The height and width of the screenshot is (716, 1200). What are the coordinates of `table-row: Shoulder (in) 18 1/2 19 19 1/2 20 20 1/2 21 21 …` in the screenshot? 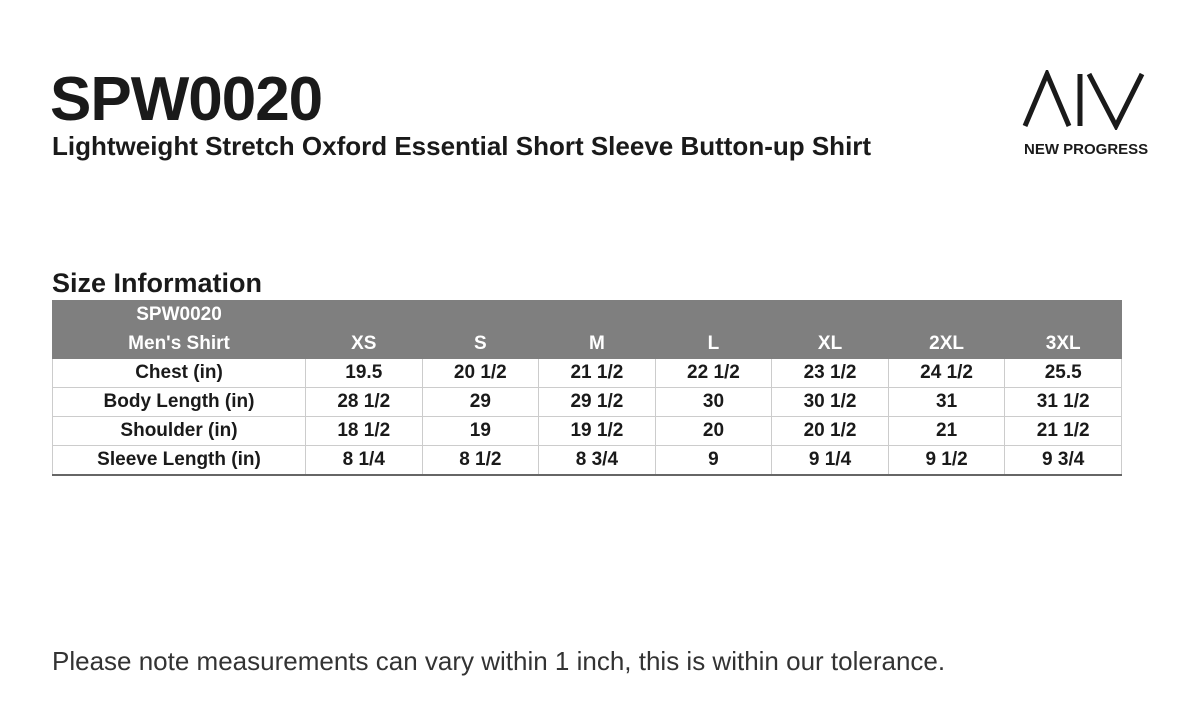 It's located at (587, 431).